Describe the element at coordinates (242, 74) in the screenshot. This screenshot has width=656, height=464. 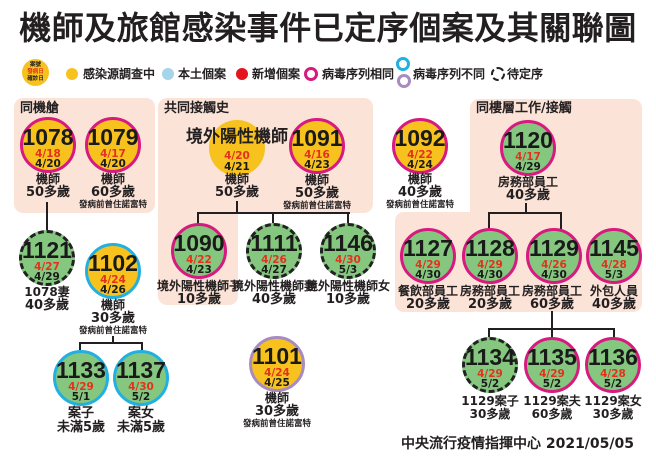
I see `red-dot-icon` at that location.